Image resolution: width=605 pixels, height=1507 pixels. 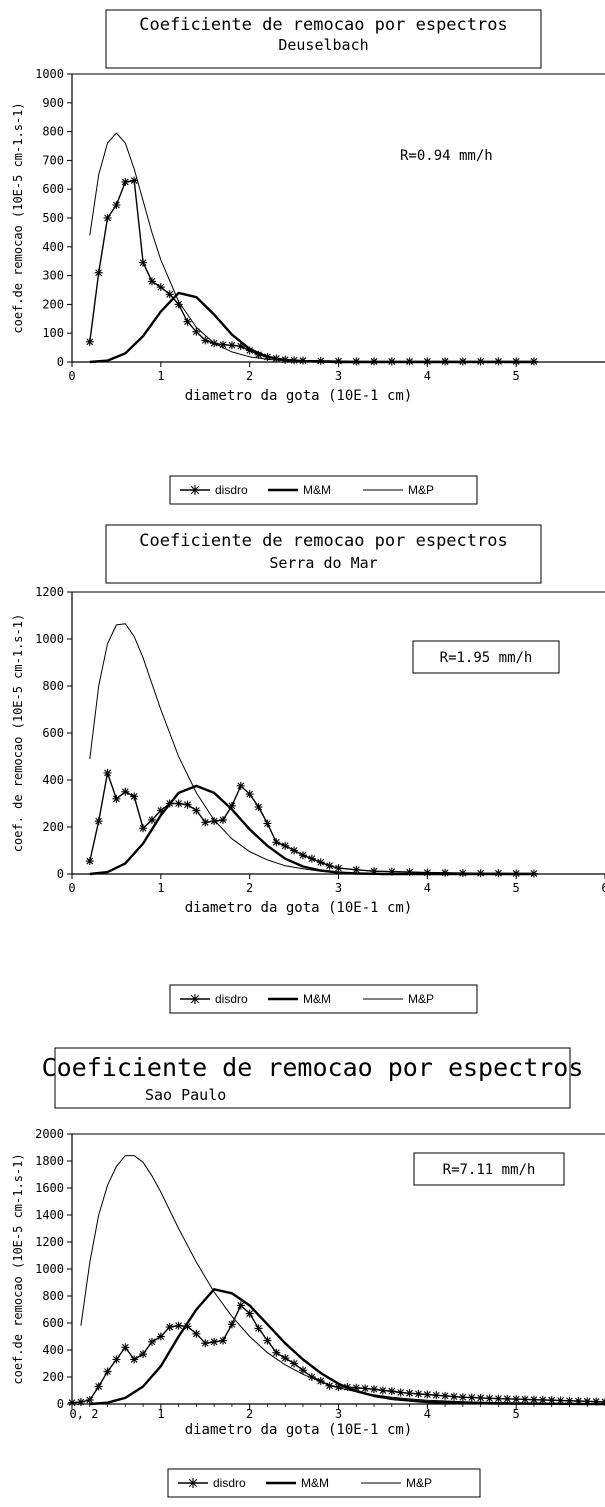 What do you see at coordinates (446, 156) in the screenshot?
I see `rain-rate-annotation: R=0.94 mm/h` at bounding box center [446, 156].